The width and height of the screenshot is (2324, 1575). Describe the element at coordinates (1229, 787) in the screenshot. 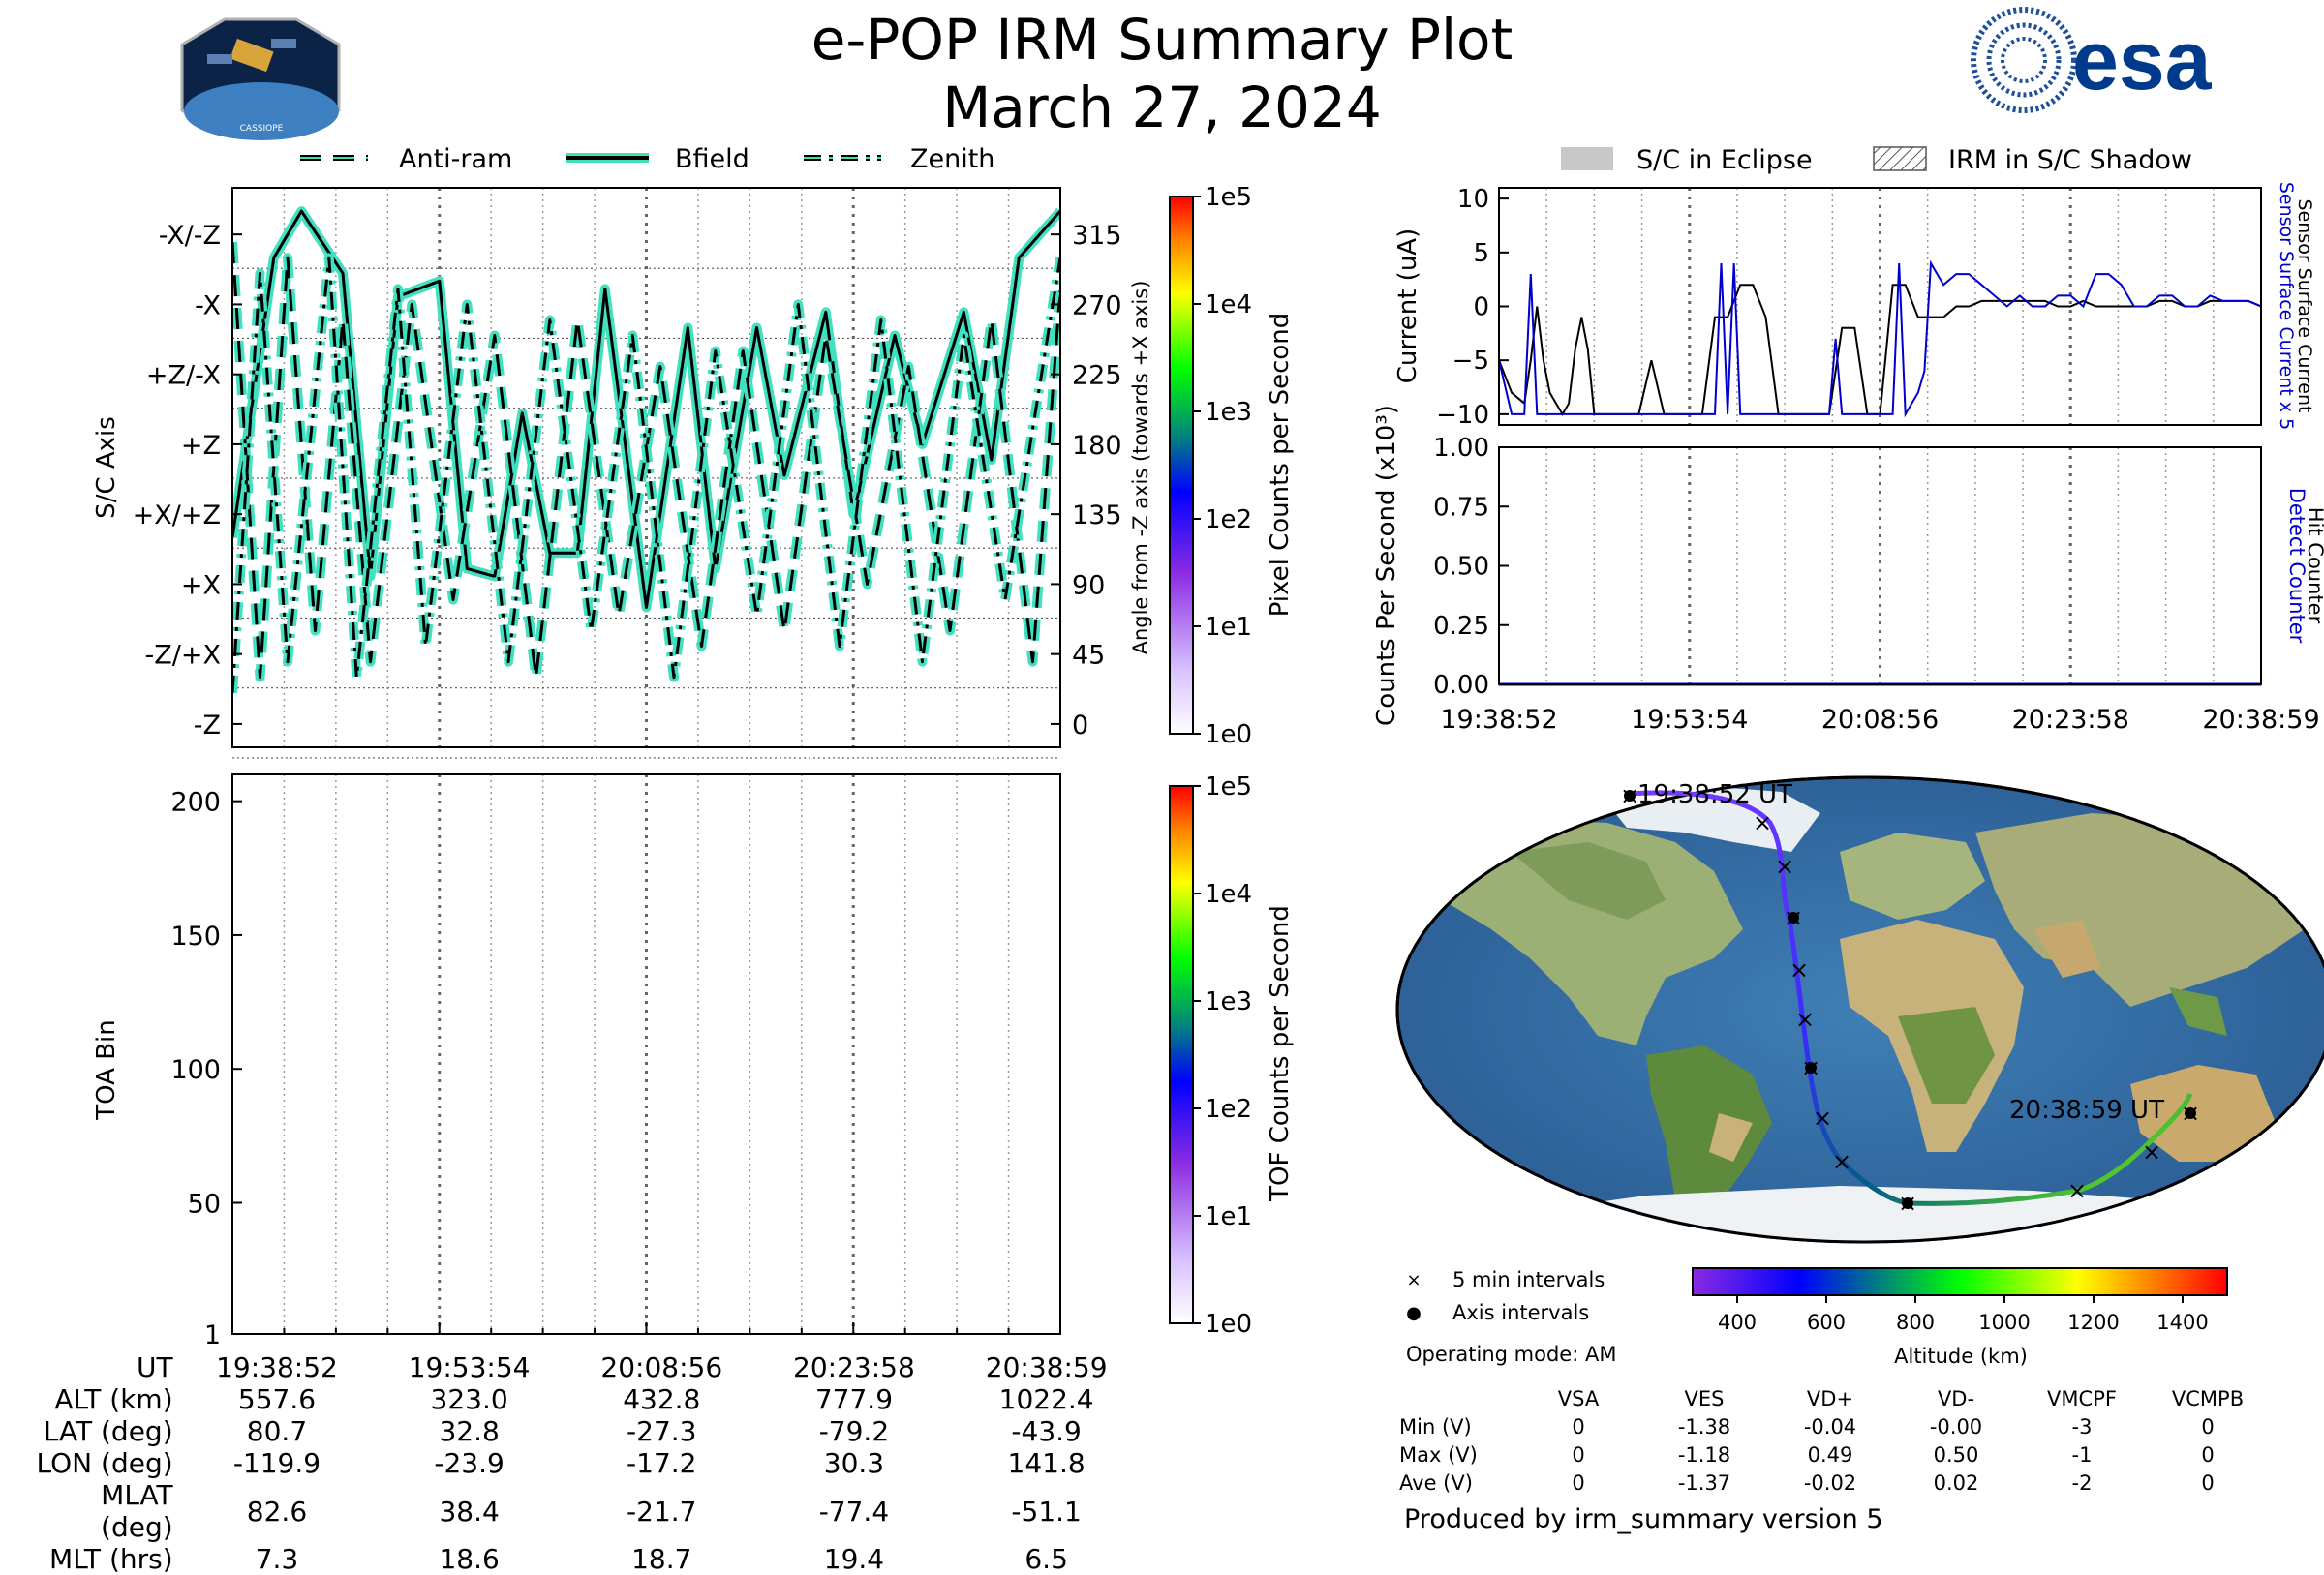

I see `tof-colorbar-tick: 1e5` at that location.